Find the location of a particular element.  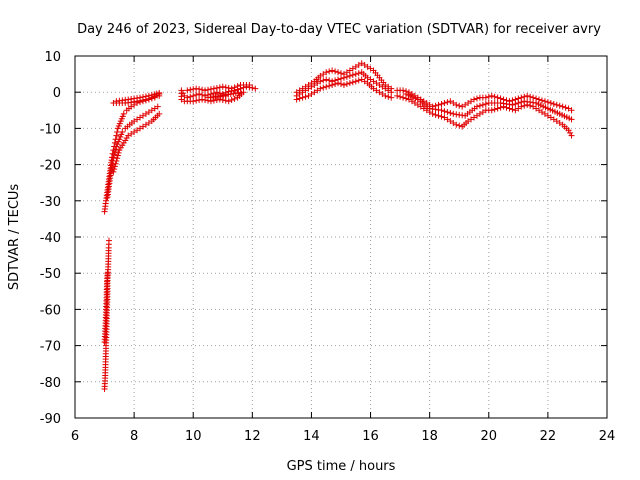

x-tick-label: 6 is located at coordinates (75, 436).